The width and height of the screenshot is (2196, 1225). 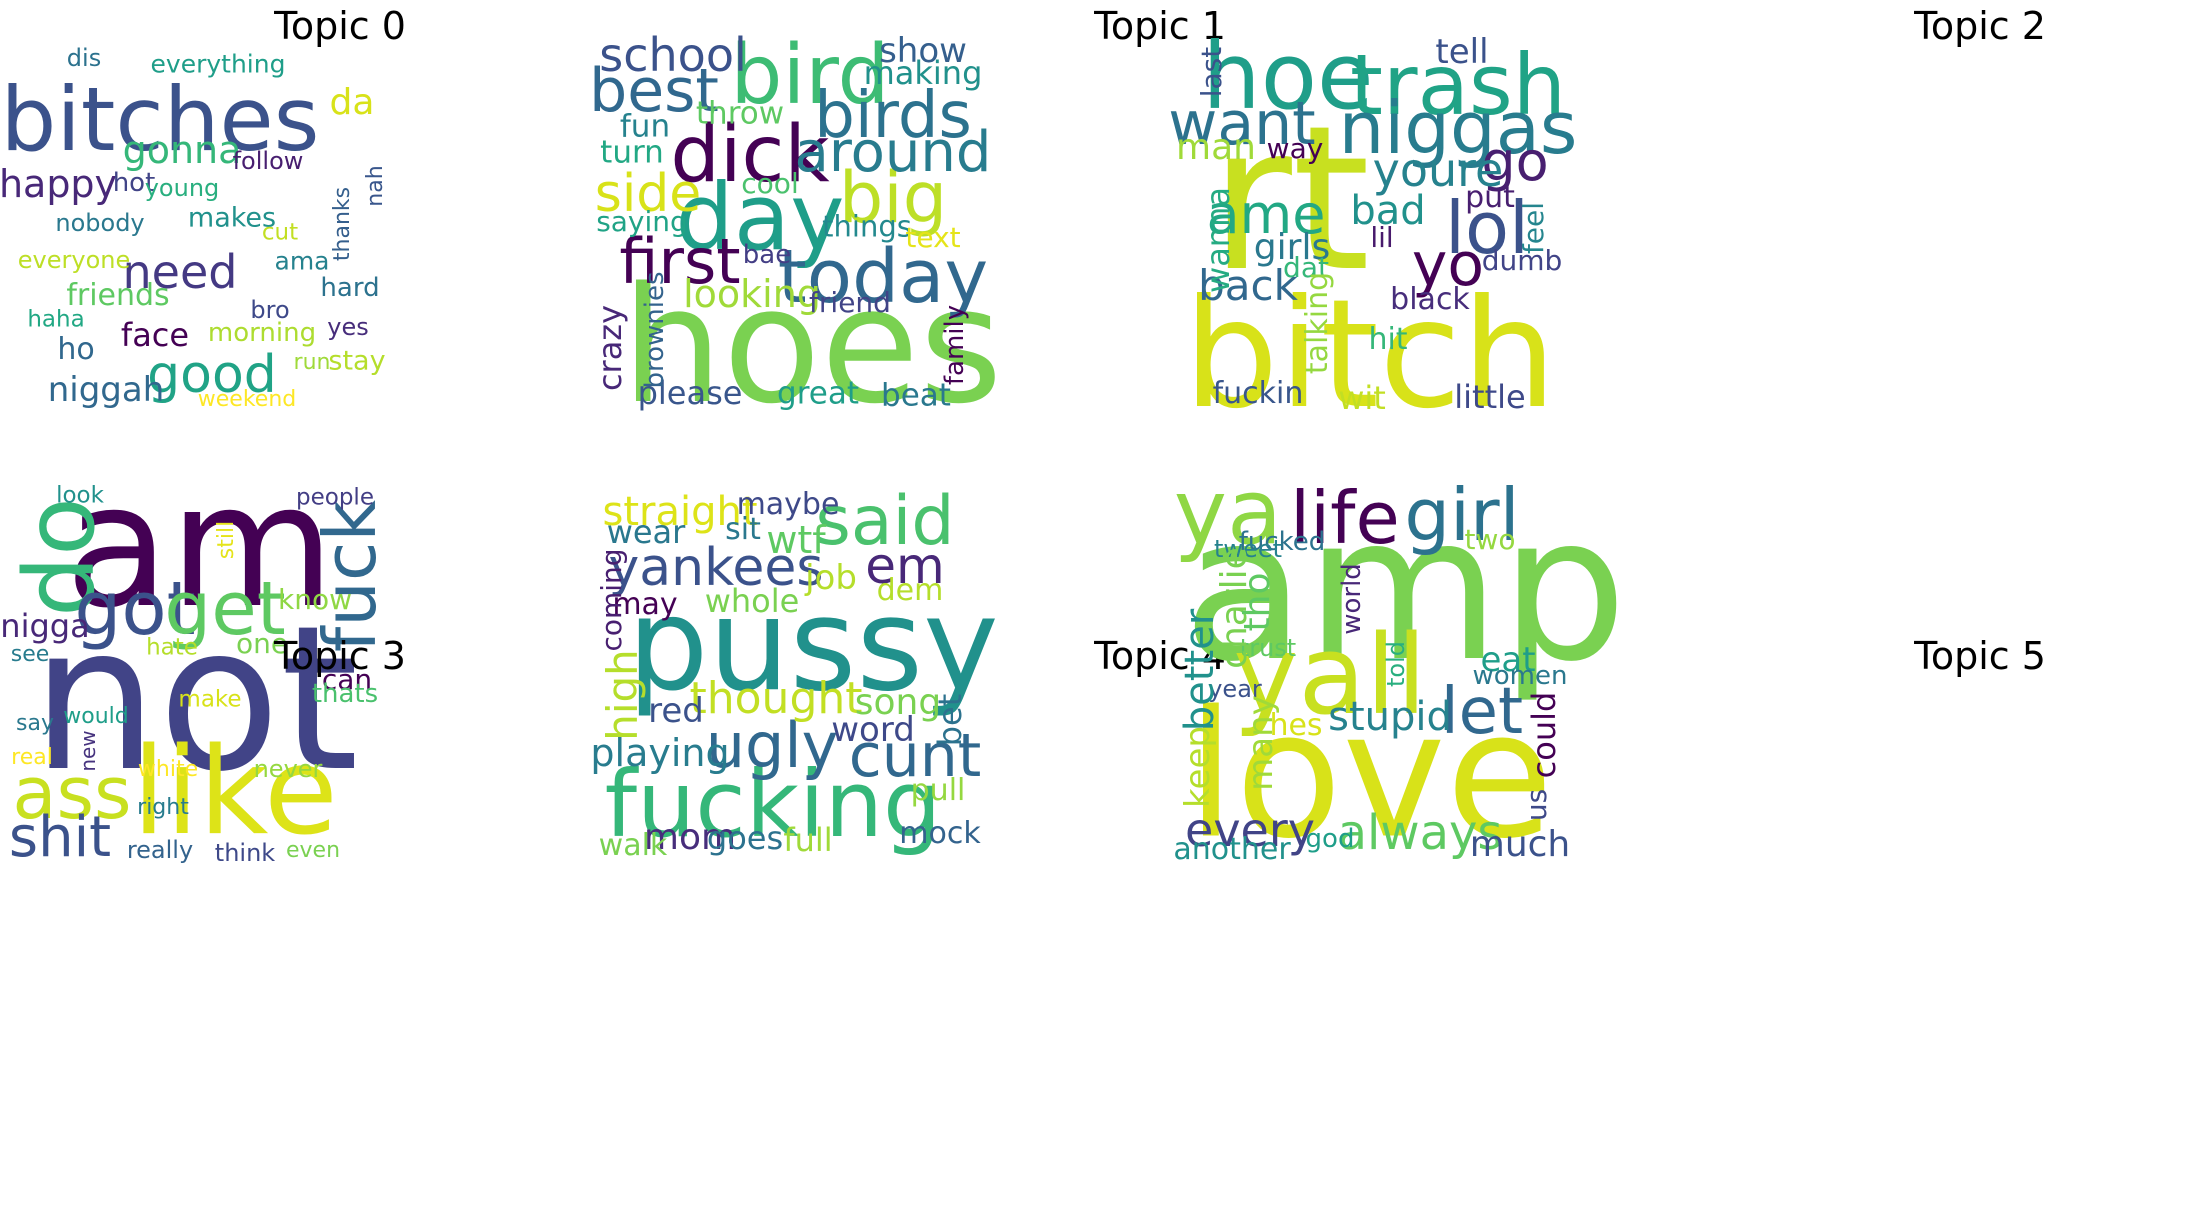 I want to click on cloud-word: ama, so click(x=302, y=261).